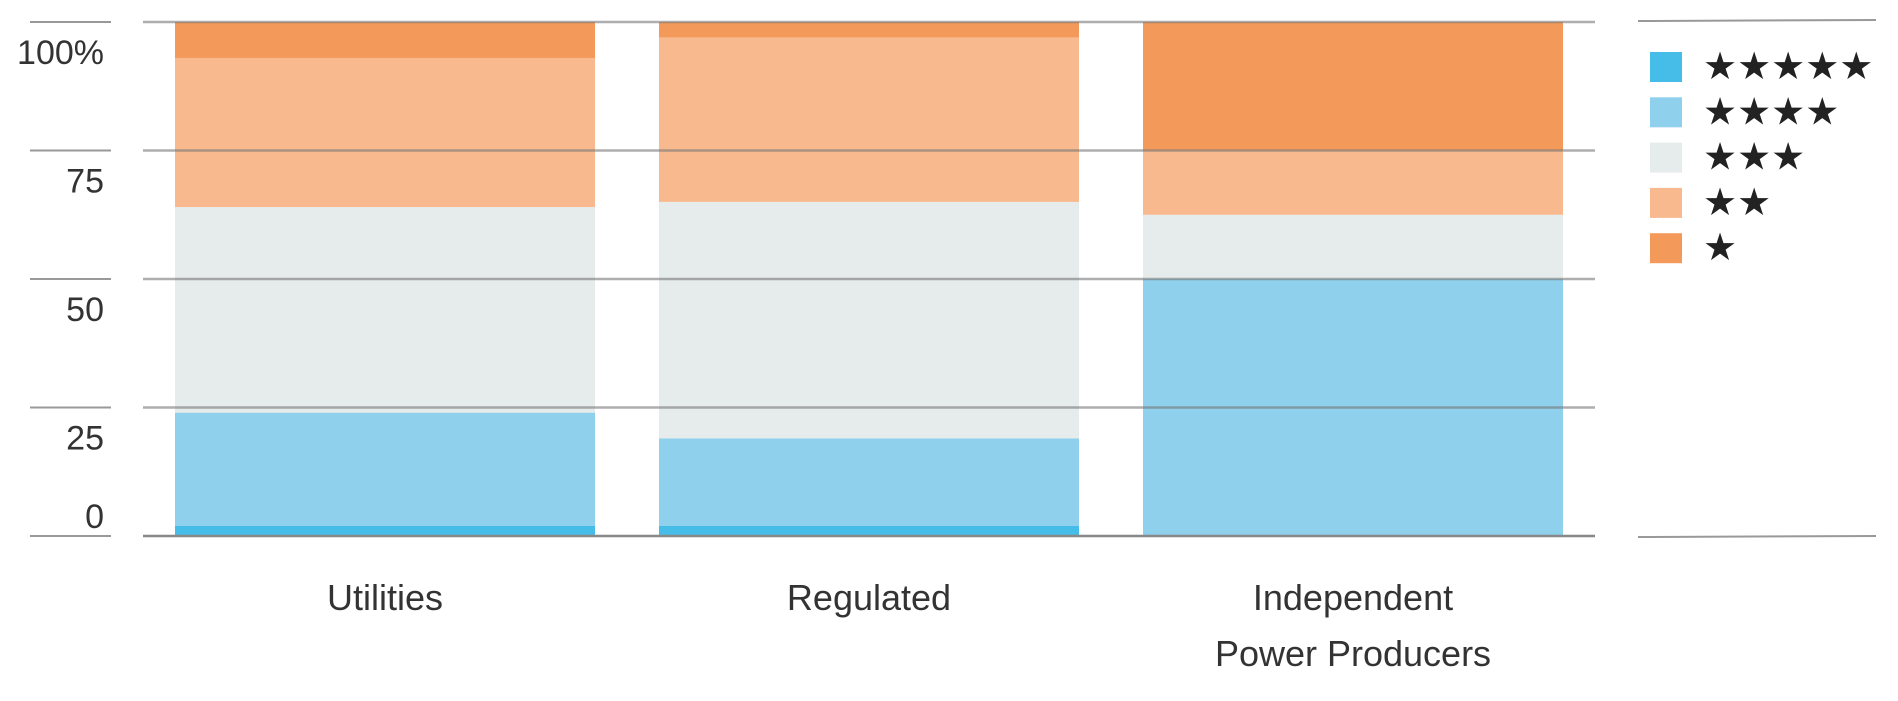 The height and width of the screenshot is (701, 1898). I want to click on y-tick-label: 0, so click(94, 517).